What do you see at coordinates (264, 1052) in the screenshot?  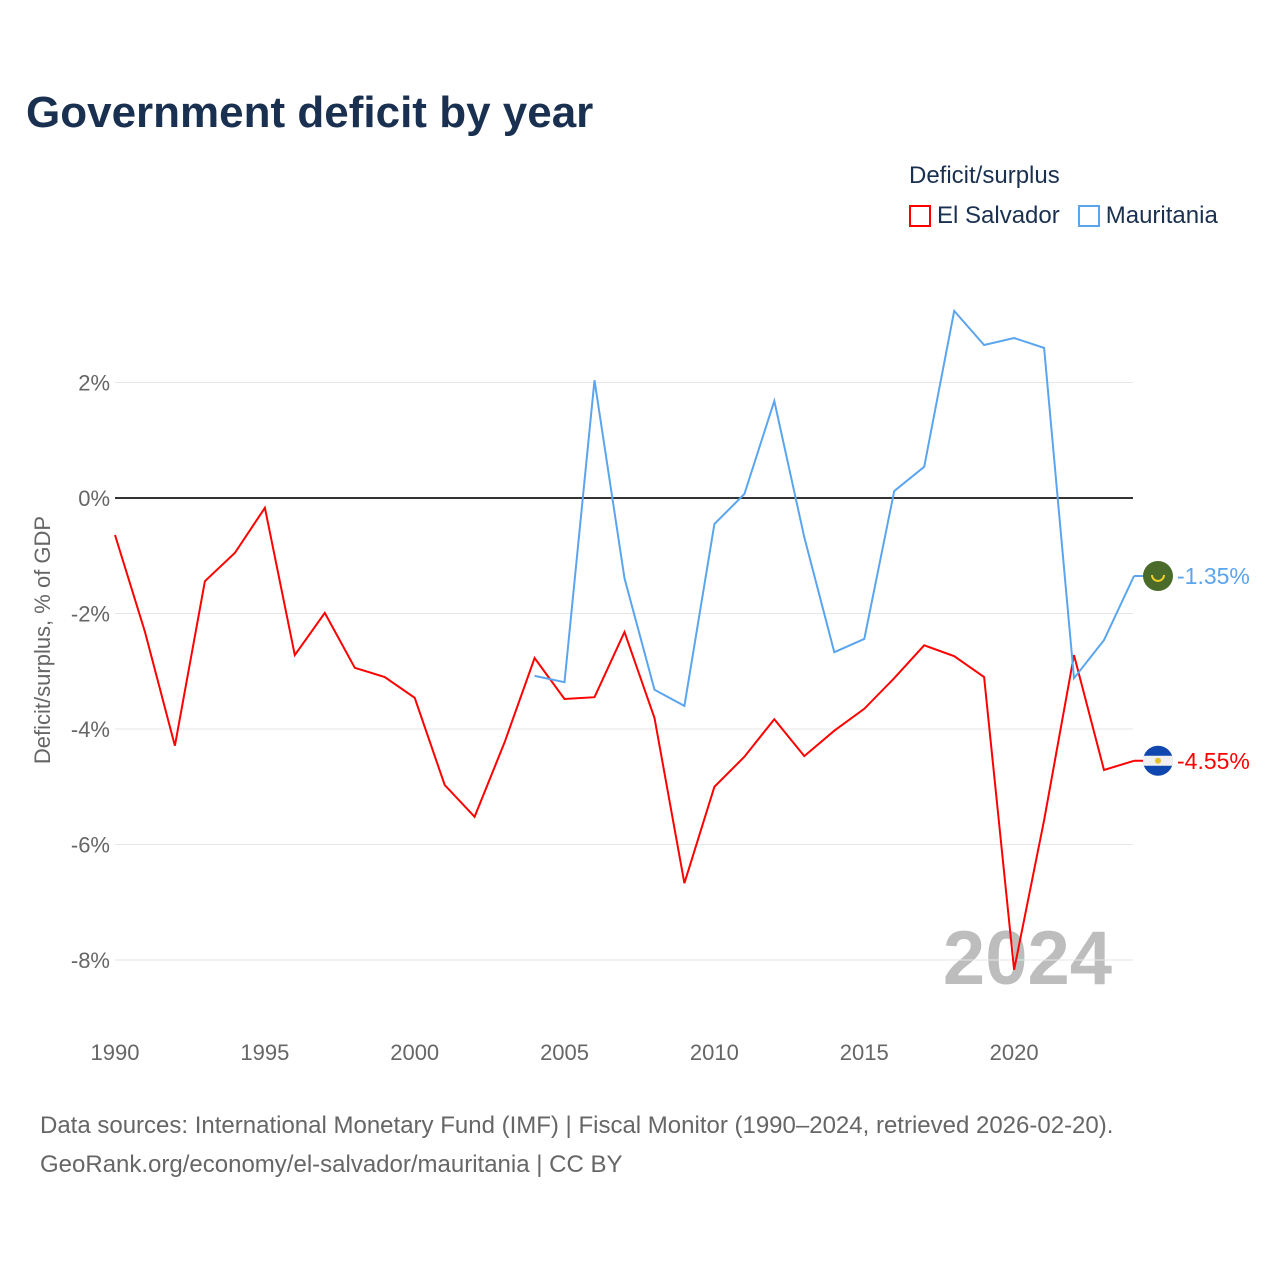 I see `x-tick-label: 1995` at bounding box center [264, 1052].